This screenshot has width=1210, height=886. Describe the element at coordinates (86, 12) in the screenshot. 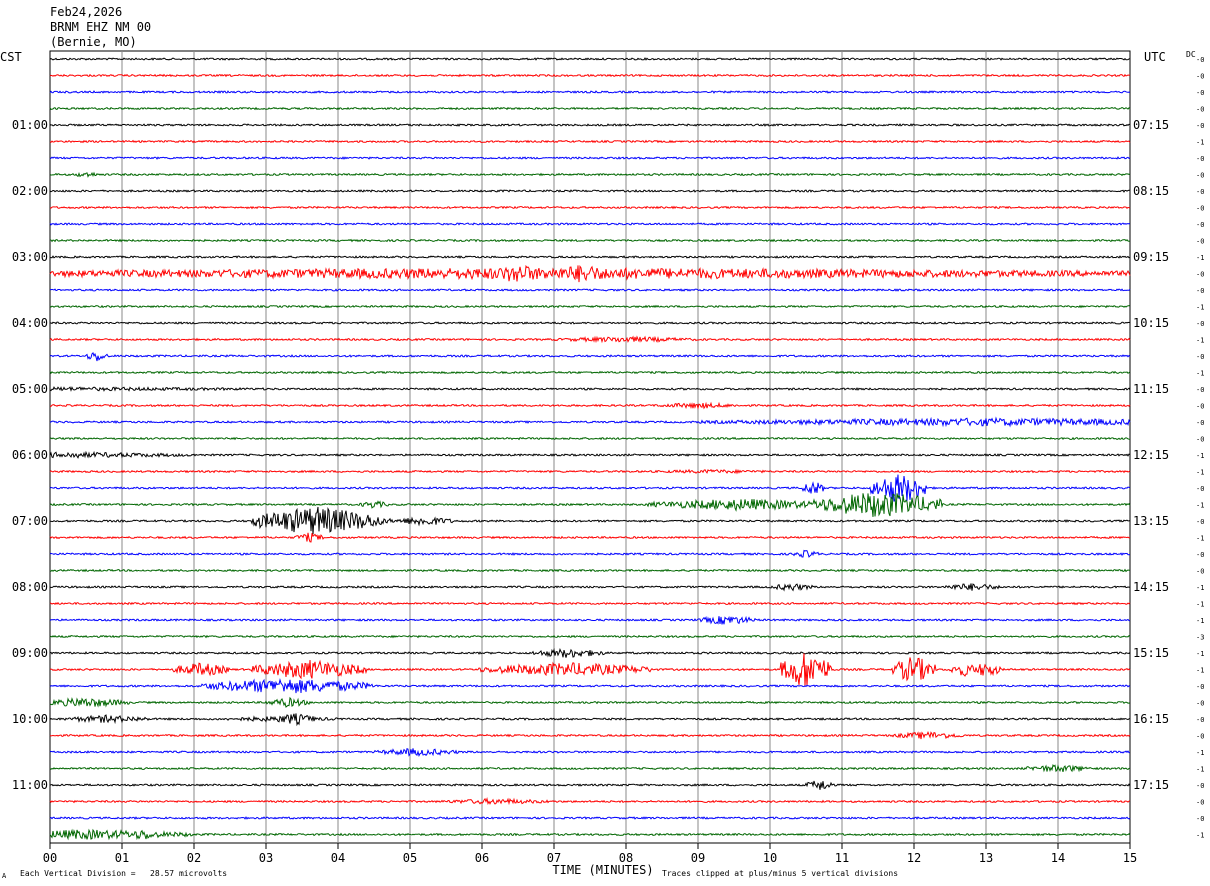

I see `header-date: Feb24,2026` at that location.